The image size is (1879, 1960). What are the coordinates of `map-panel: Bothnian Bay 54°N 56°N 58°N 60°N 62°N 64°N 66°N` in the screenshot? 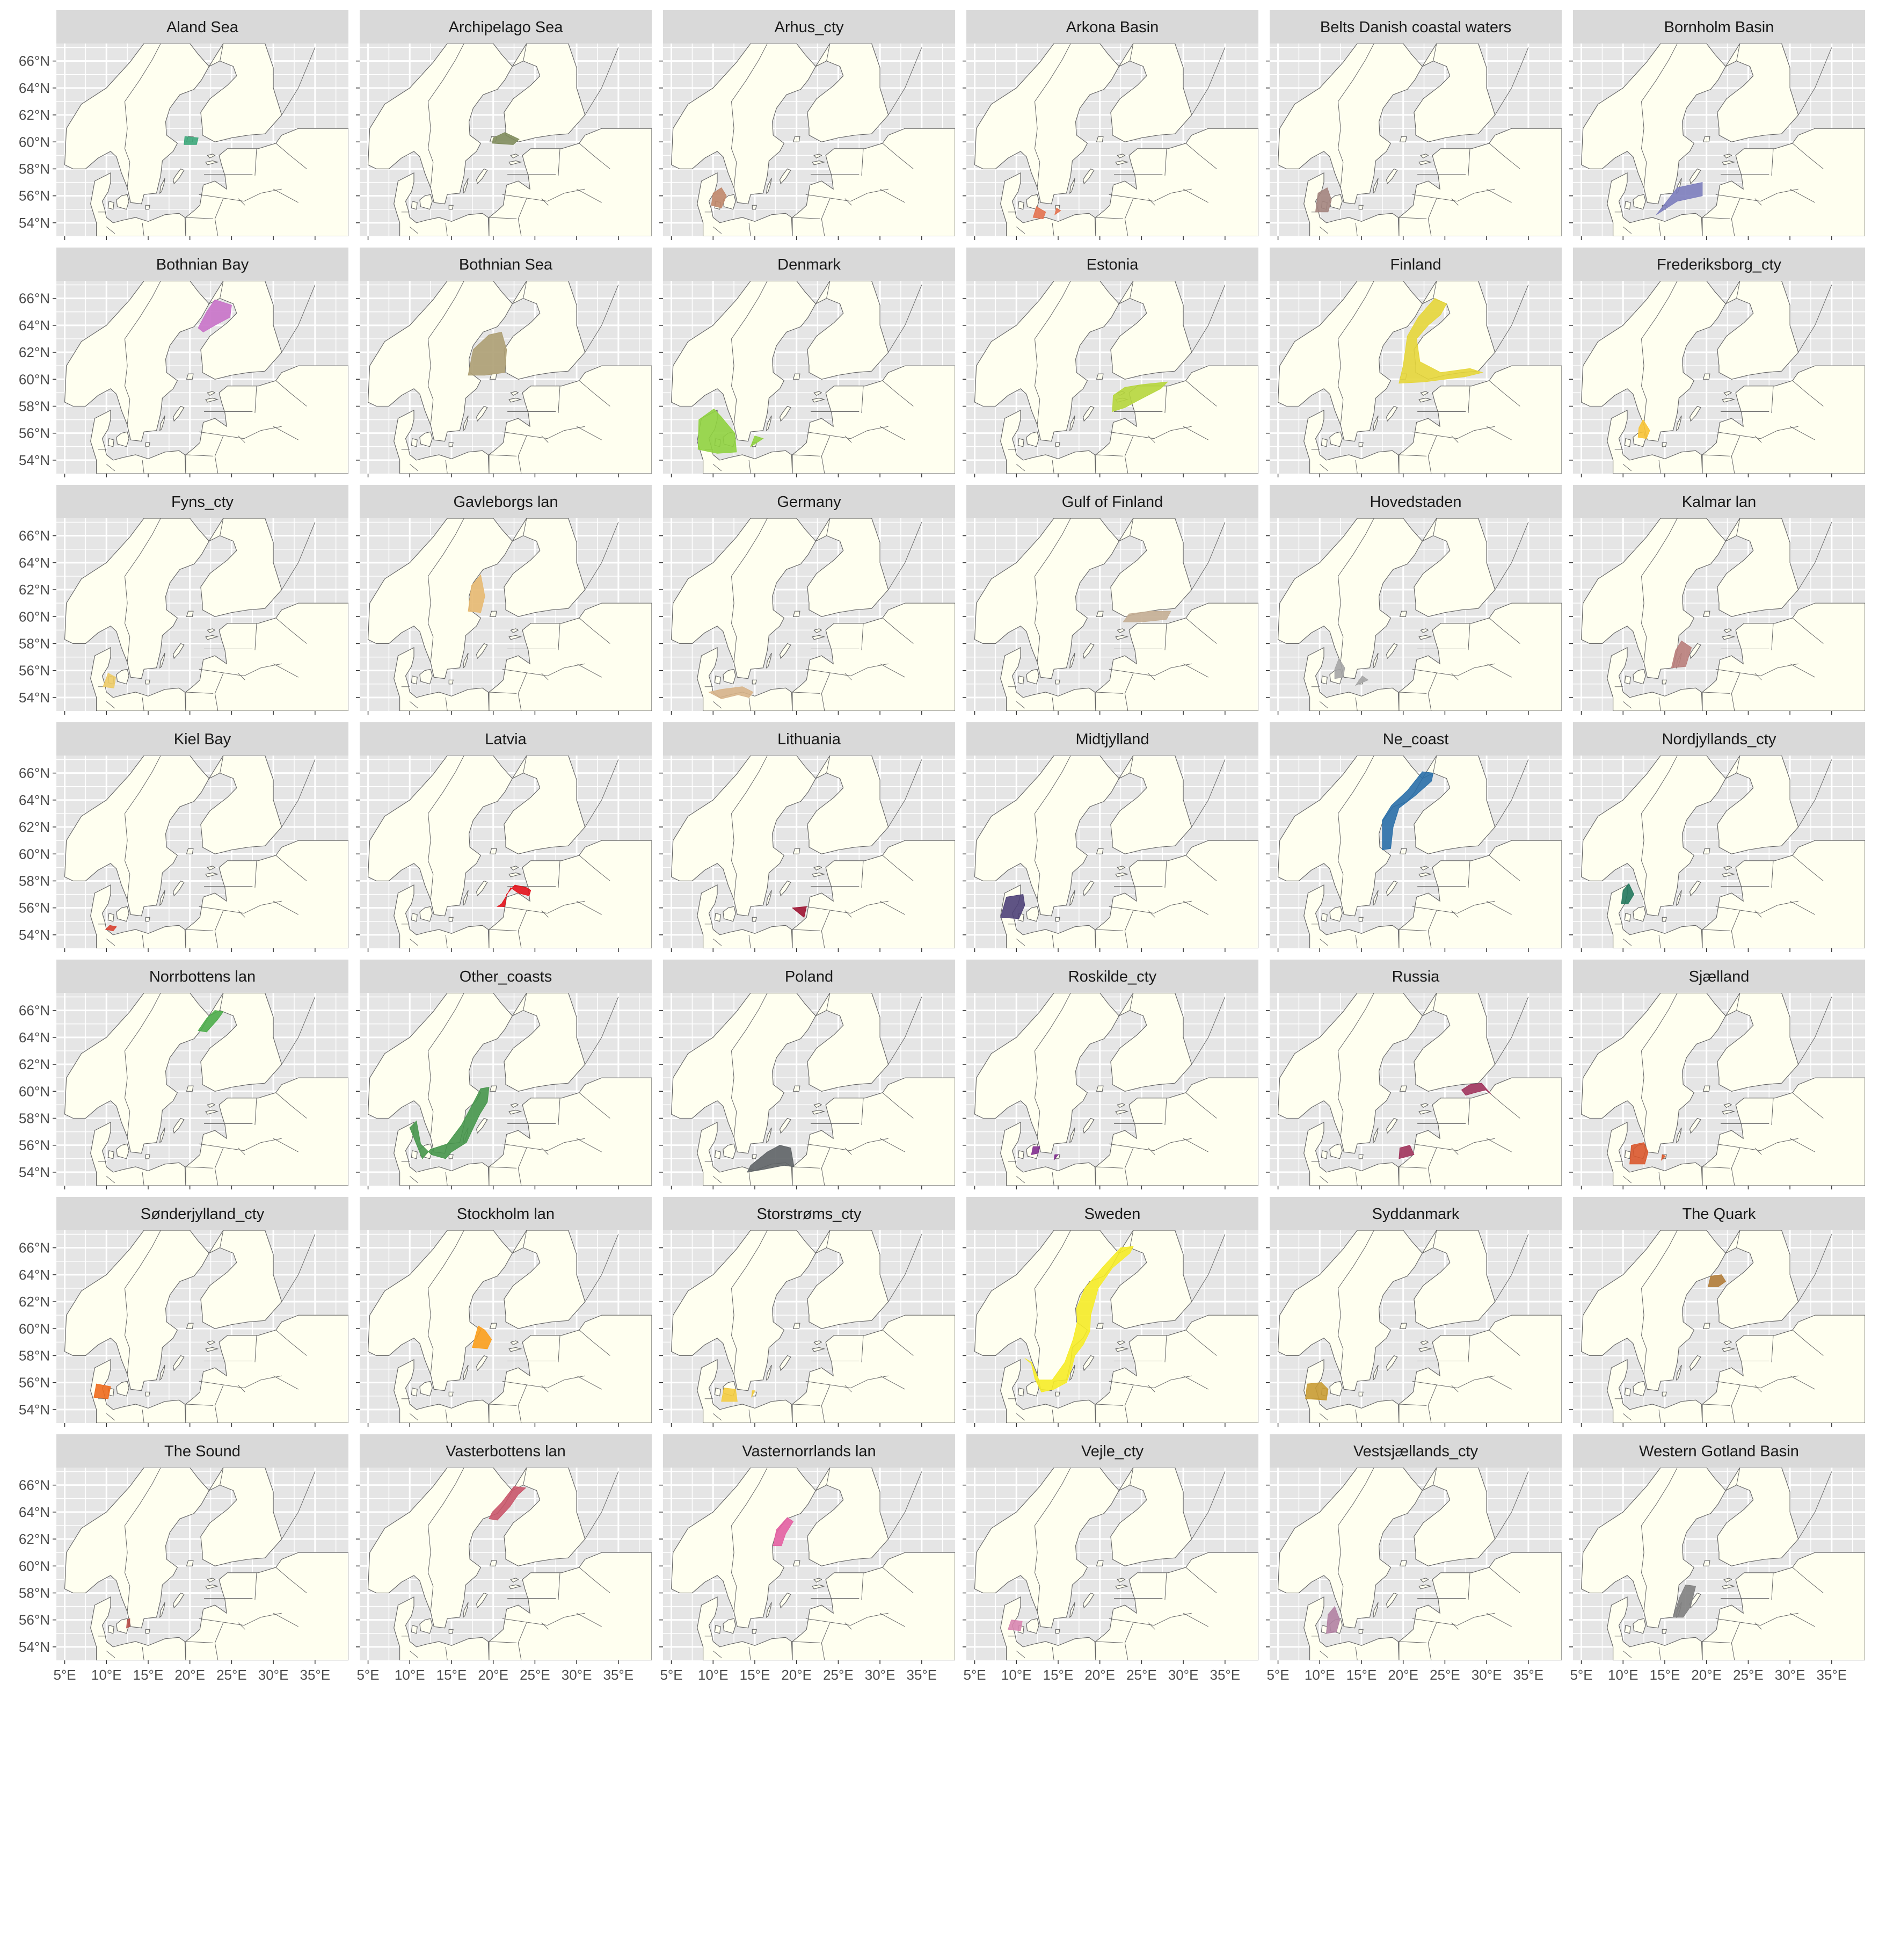 It's located at (183, 362).